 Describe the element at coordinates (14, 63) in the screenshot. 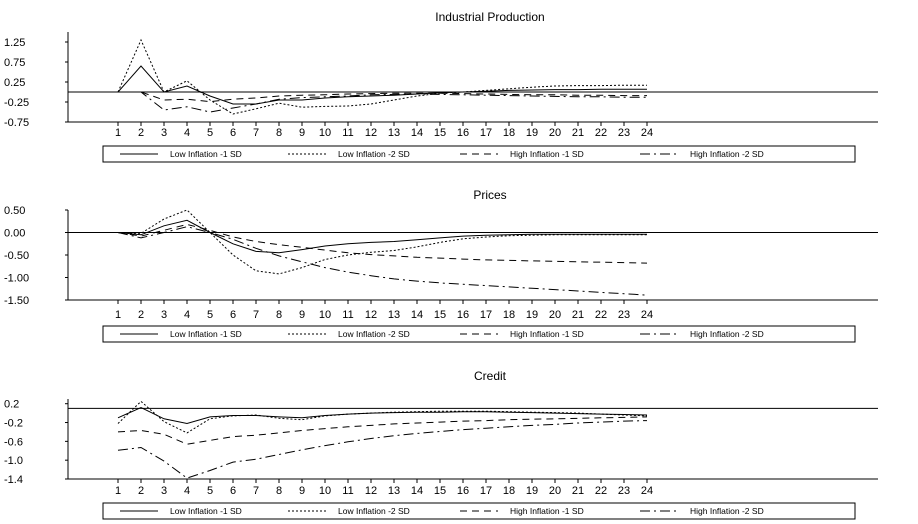

I see `y-tick-label: 0.75` at that location.